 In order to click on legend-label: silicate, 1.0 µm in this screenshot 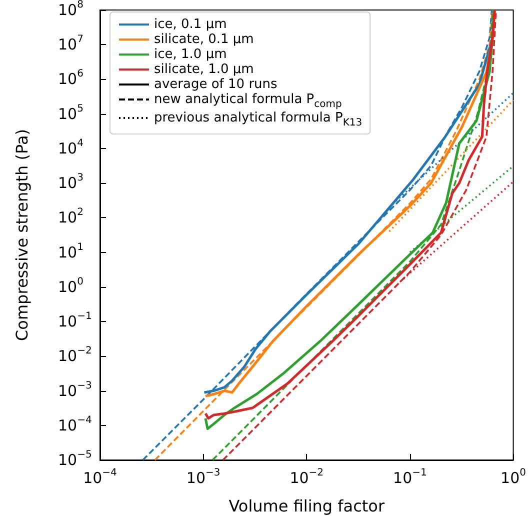, I will do `click(204, 69)`.